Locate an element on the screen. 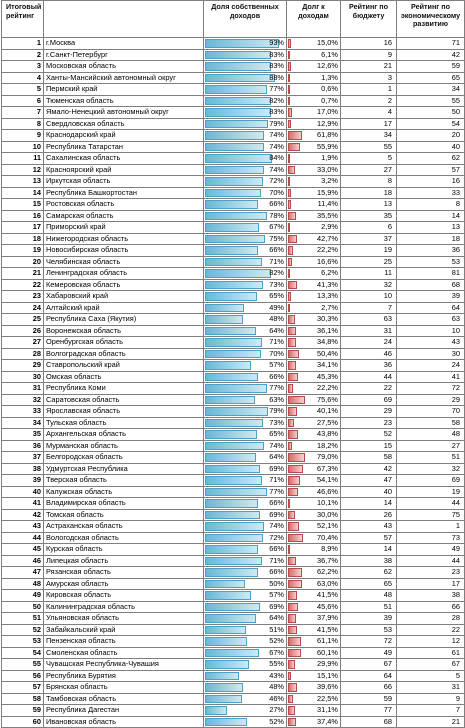 This screenshot has width=465, height=728. budget-rating: 9 is located at coordinates (368, 54).